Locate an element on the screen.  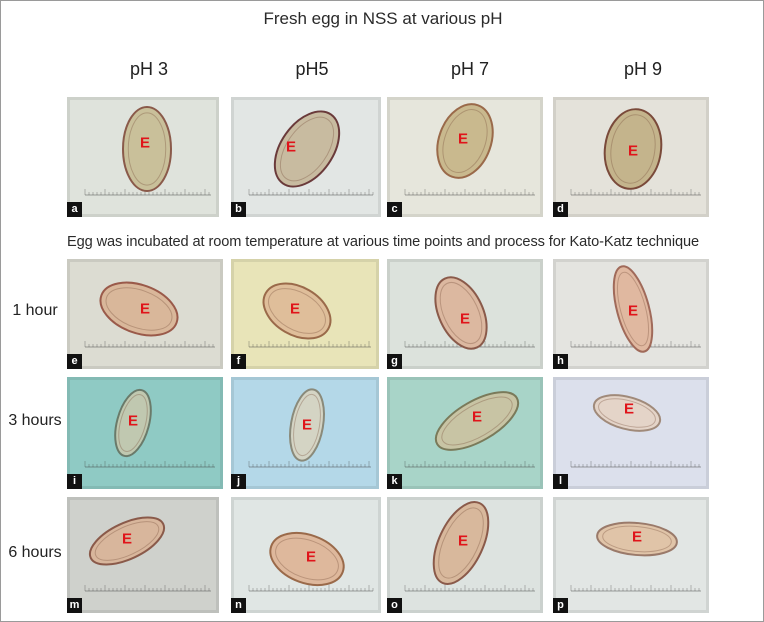
row-heading-3-hours: 3 hours is located at coordinates (35, 420).